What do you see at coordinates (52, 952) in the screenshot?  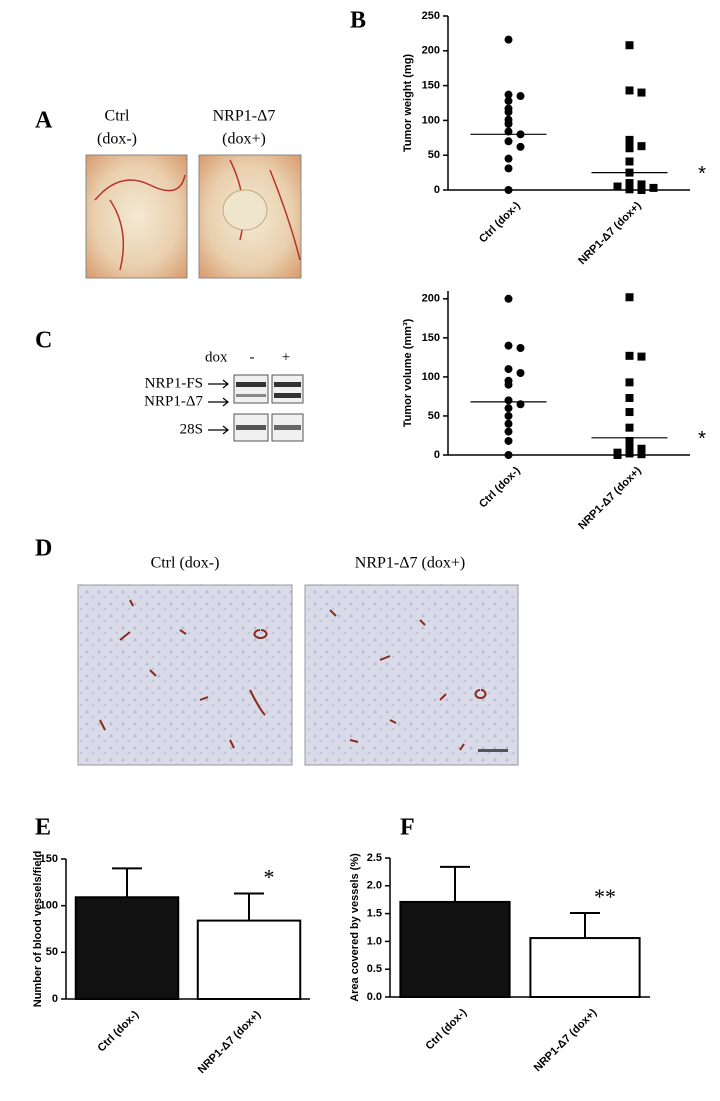 I see `y-tick-label: 50` at bounding box center [52, 952].